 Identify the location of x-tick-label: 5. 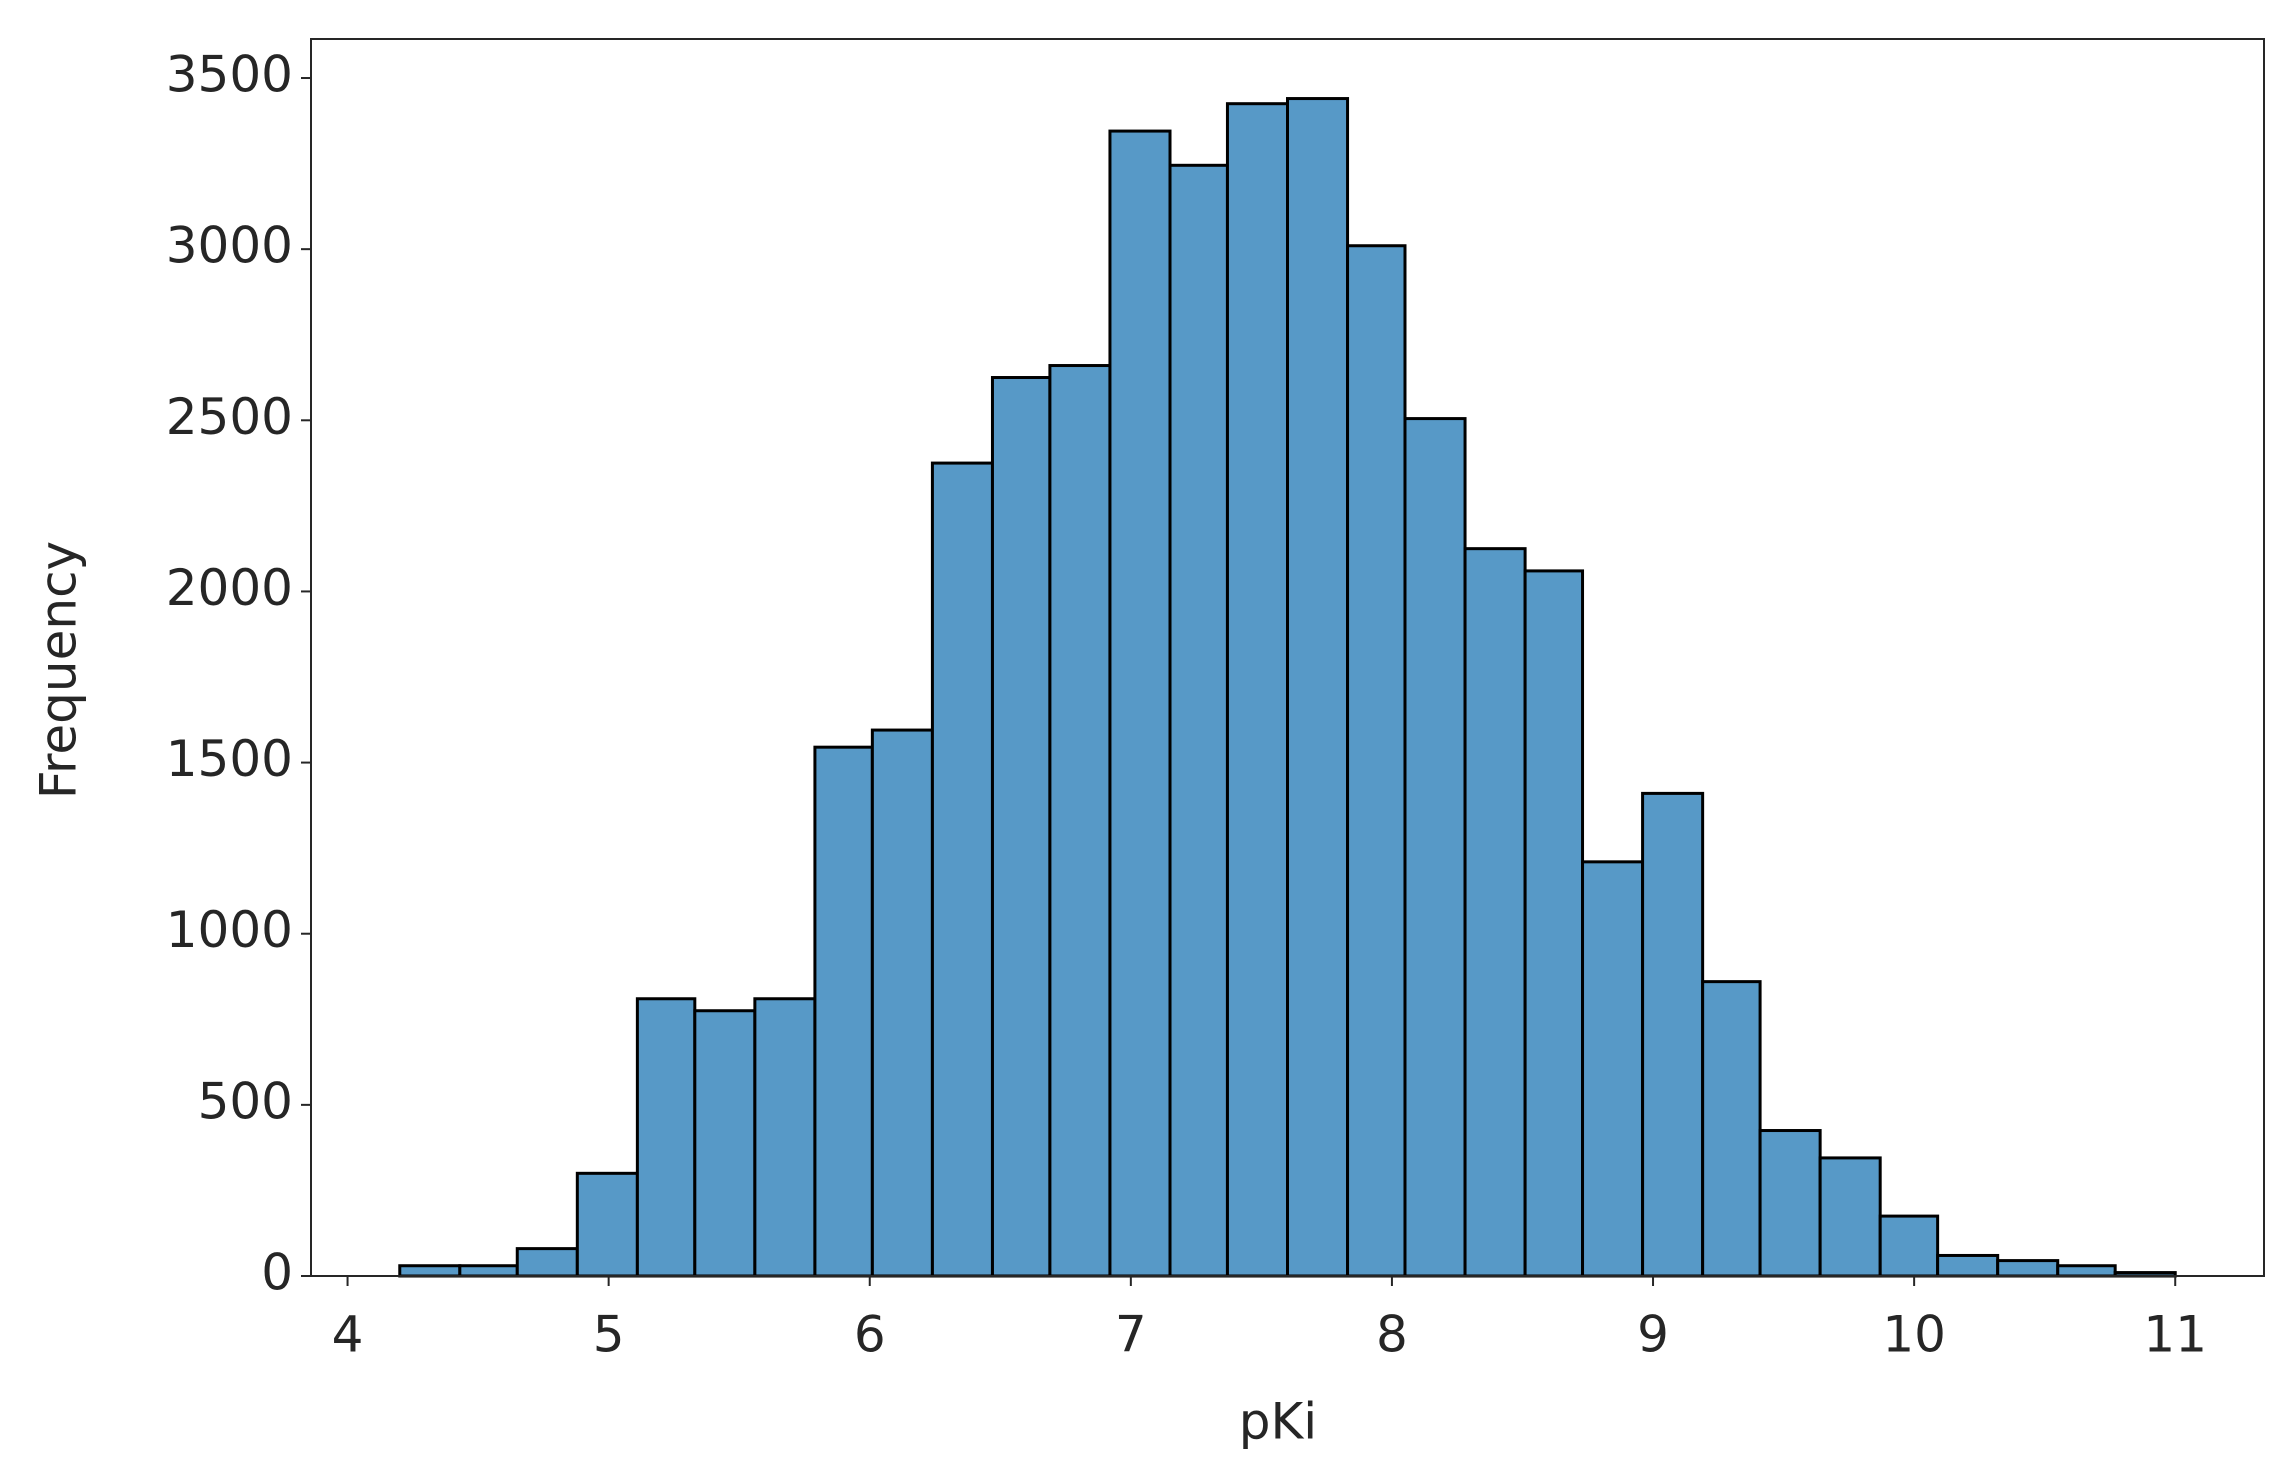
(609, 1335).